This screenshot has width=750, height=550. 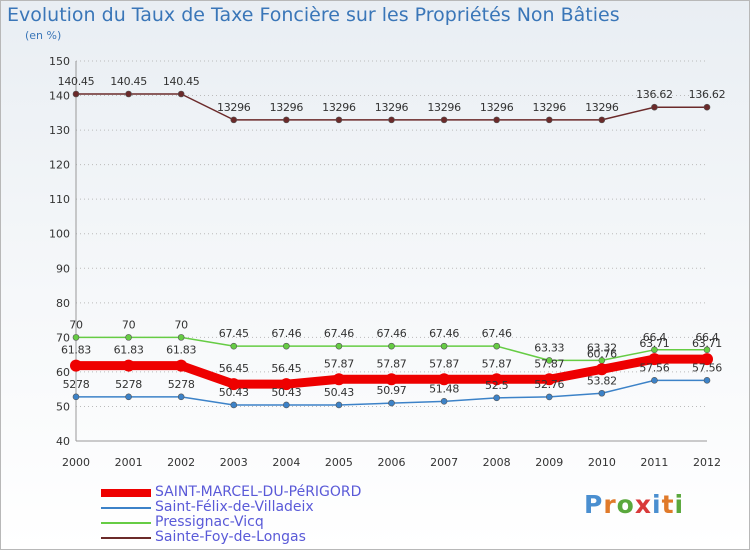 I want to click on y-tick-label: 110, so click(x=59, y=199).